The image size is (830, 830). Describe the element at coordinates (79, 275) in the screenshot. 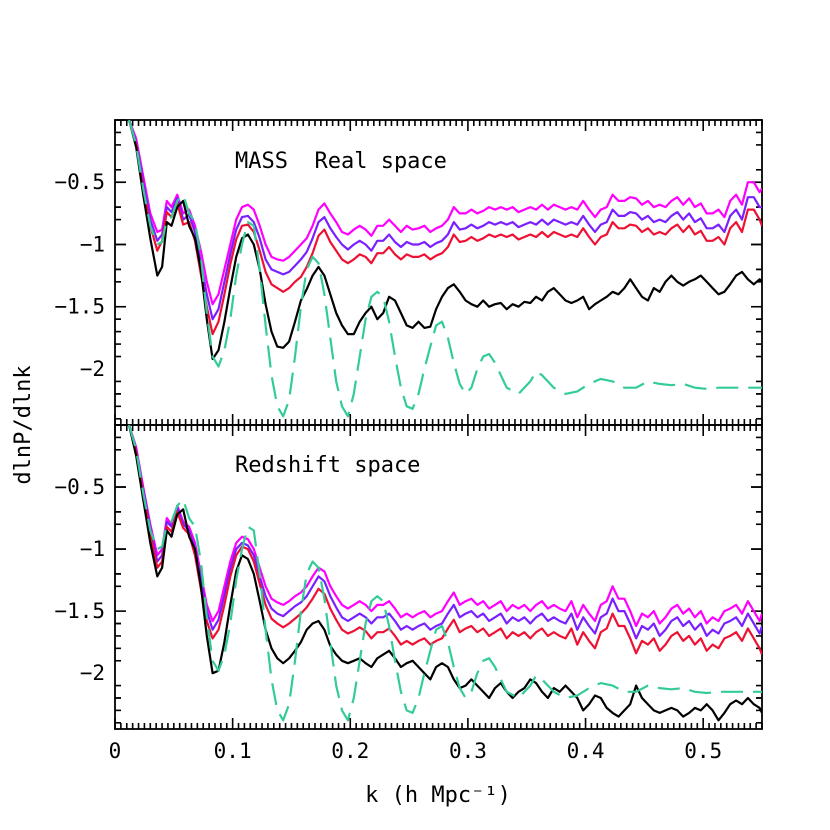

I see `top-panel-y-tick-labels: −0.5 −1 −1.5 −2` at that location.